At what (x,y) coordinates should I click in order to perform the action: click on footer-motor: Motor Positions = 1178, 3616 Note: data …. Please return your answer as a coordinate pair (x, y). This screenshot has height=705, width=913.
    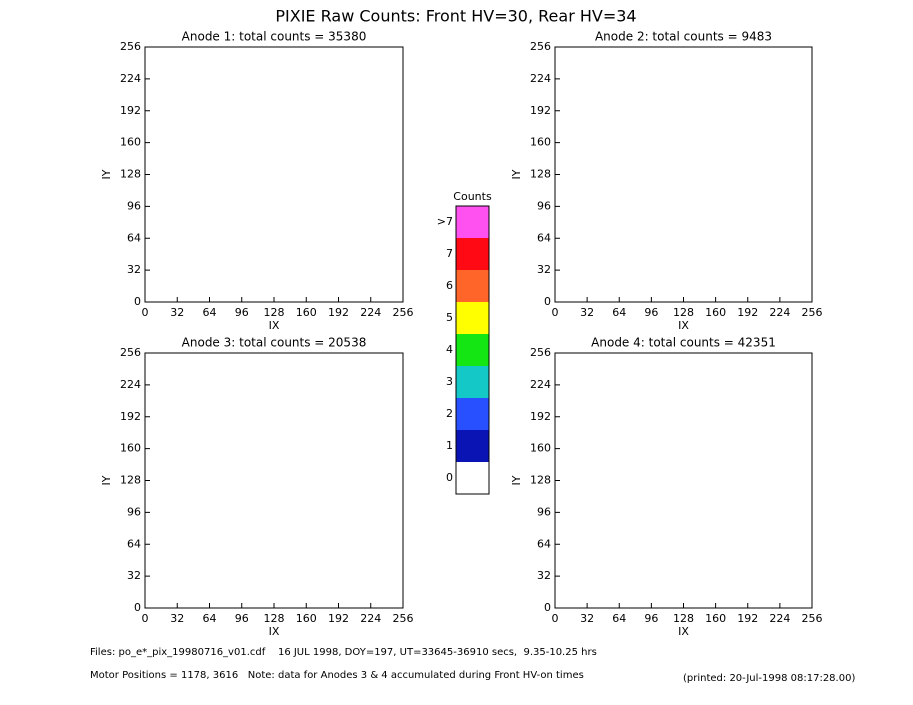
    Looking at the image, I should click on (337, 675).